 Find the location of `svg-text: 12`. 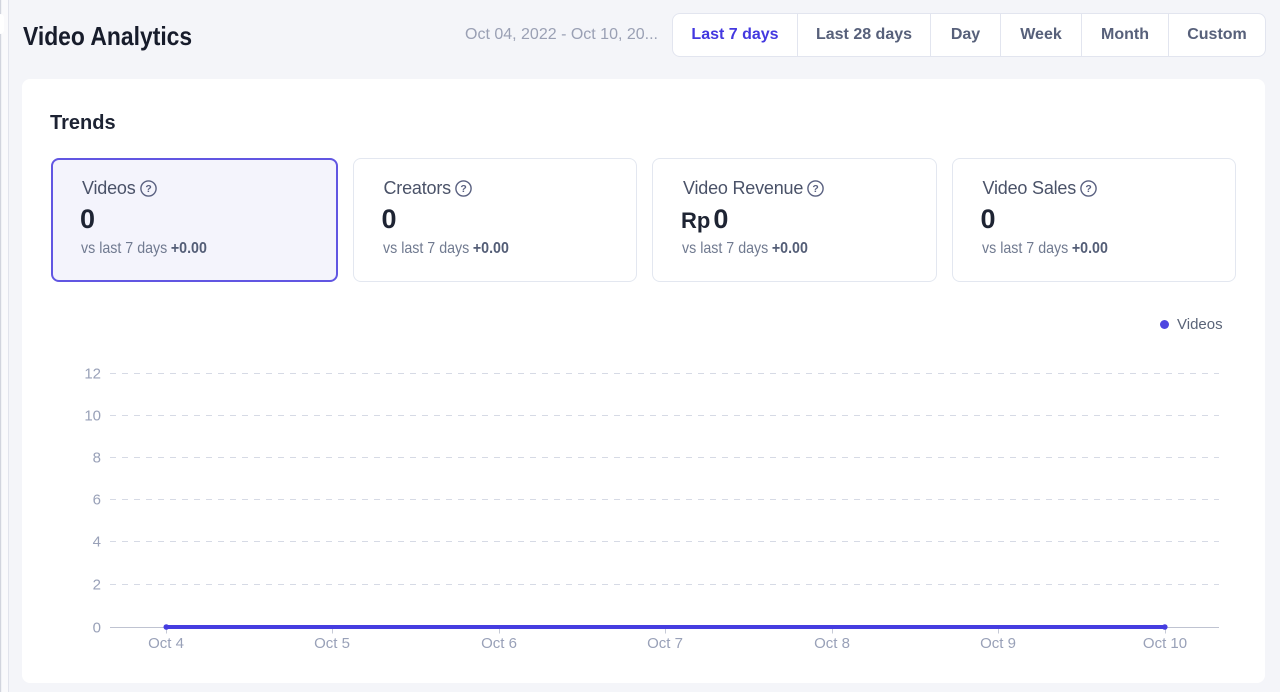

svg-text: 12 is located at coordinates (92, 374).